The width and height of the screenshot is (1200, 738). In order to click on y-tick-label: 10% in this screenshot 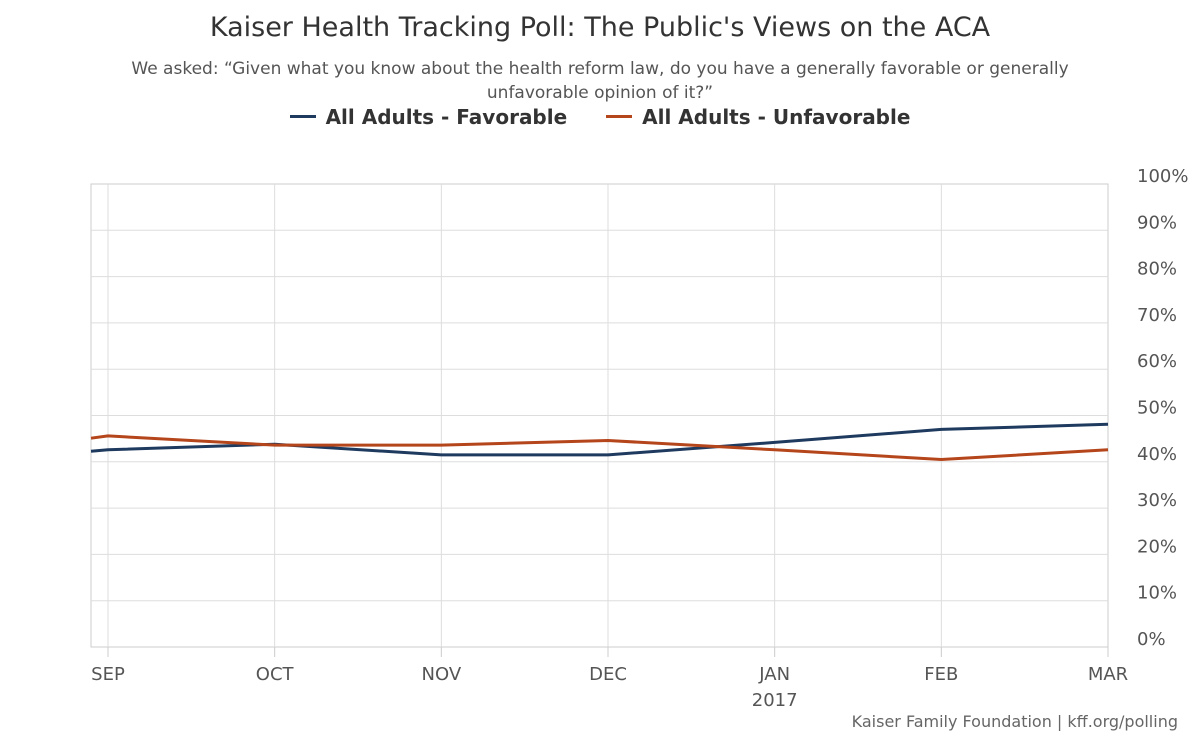, I will do `click(1157, 593)`.